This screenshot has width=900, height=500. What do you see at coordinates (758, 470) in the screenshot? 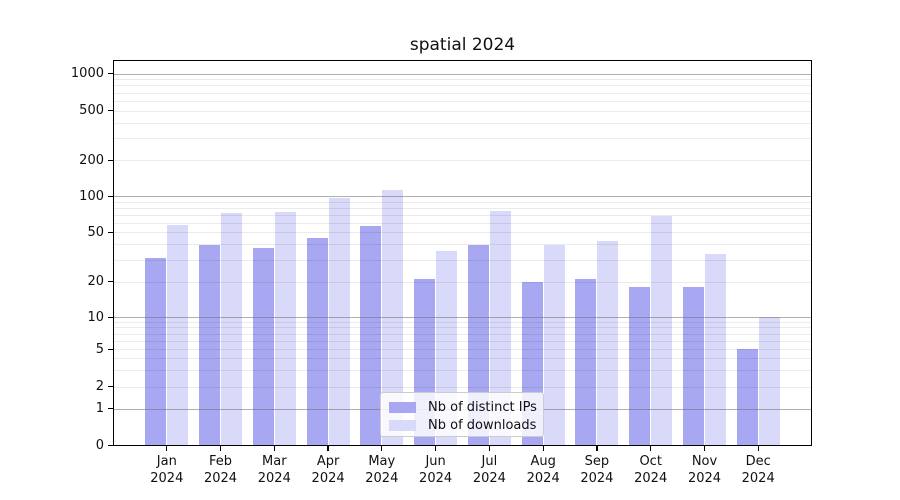
I see `x-axis-tick-label: Dec 2024` at bounding box center [758, 470].